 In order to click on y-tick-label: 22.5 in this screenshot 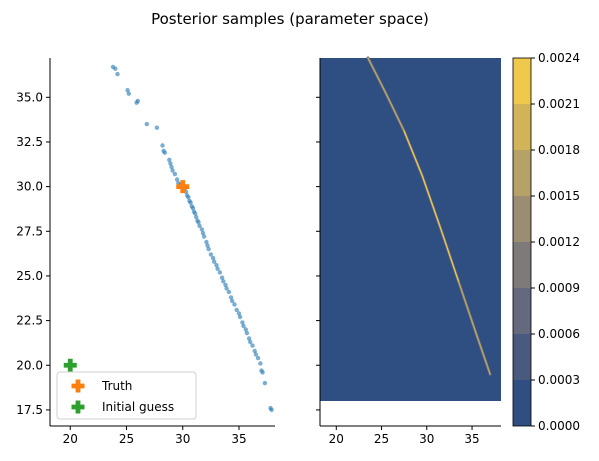, I will do `click(29, 321)`.